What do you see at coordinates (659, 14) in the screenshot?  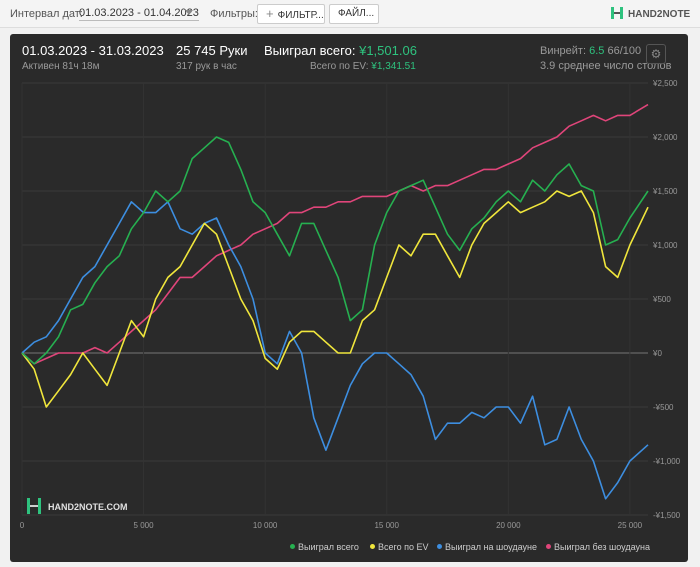 I see `brand-logo-text: HAND2NOTE` at bounding box center [659, 14].